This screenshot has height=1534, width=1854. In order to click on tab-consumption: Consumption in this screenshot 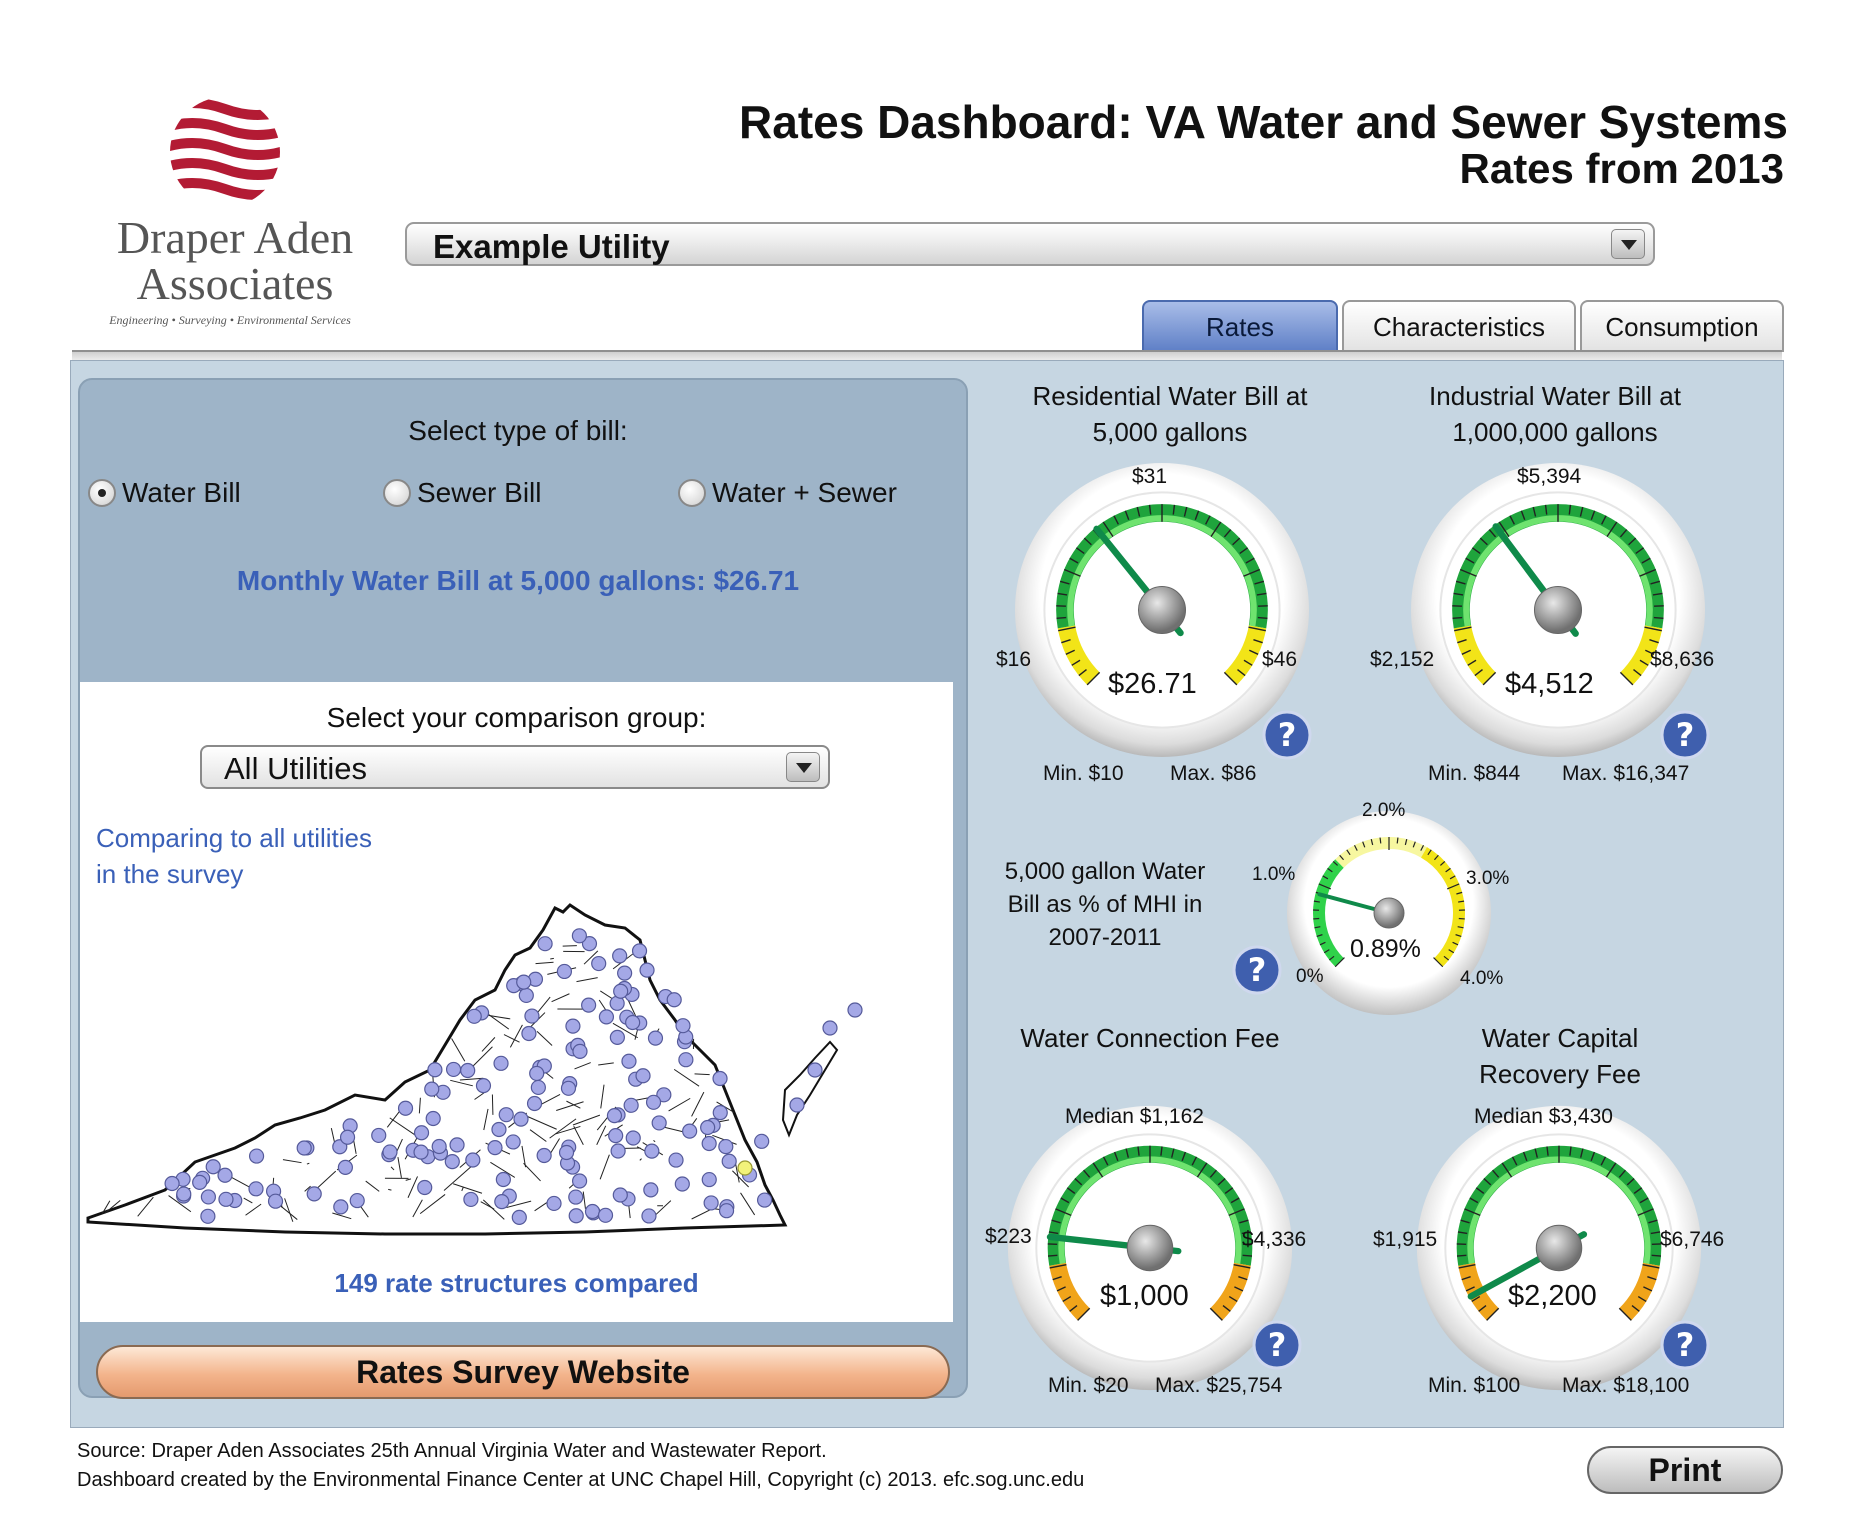, I will do `click(1682, 326)`.